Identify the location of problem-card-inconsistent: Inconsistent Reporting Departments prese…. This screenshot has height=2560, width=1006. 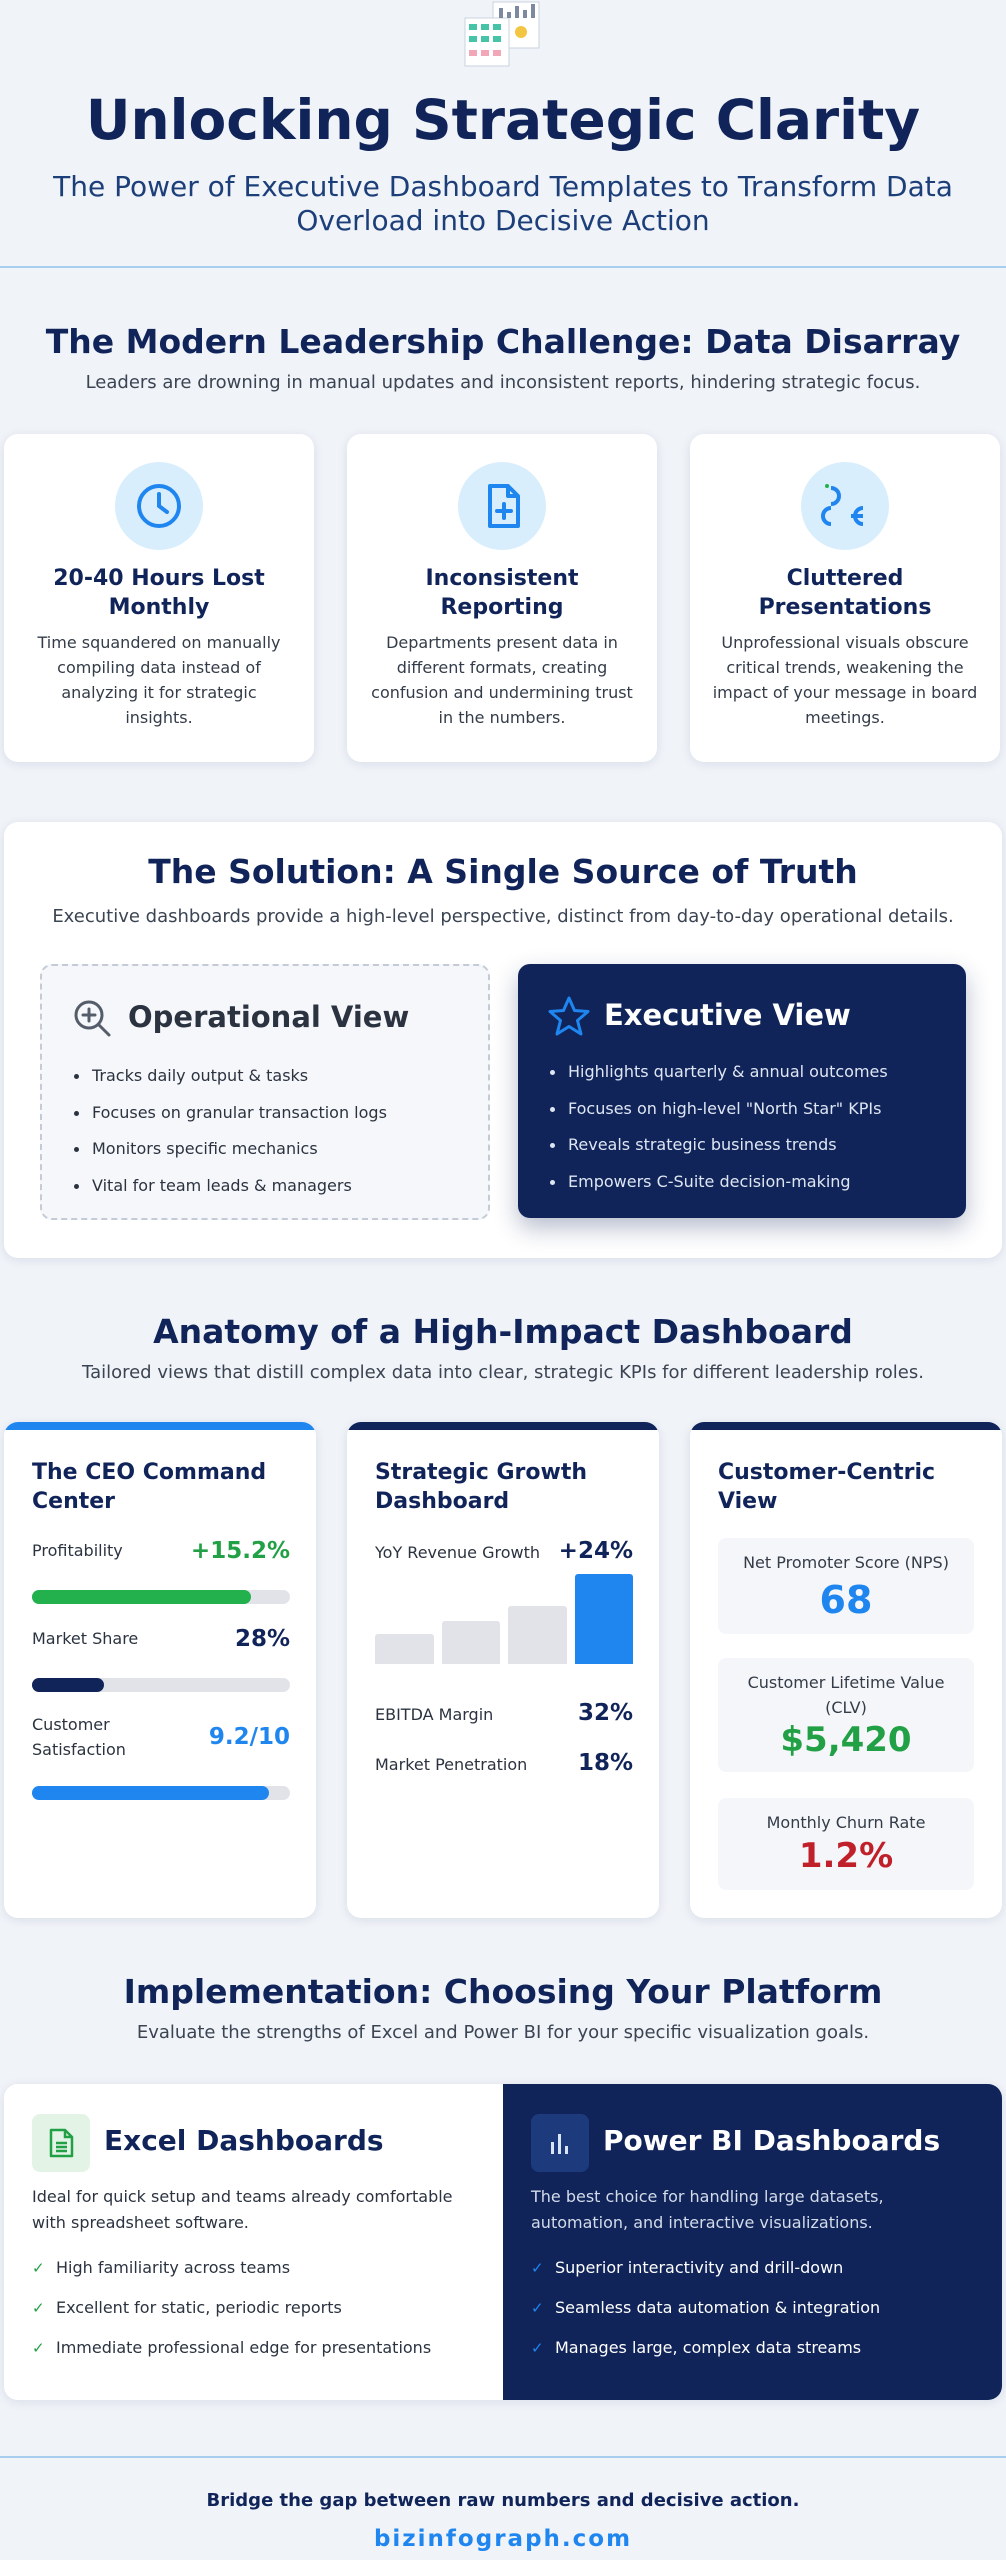
(502, 598).